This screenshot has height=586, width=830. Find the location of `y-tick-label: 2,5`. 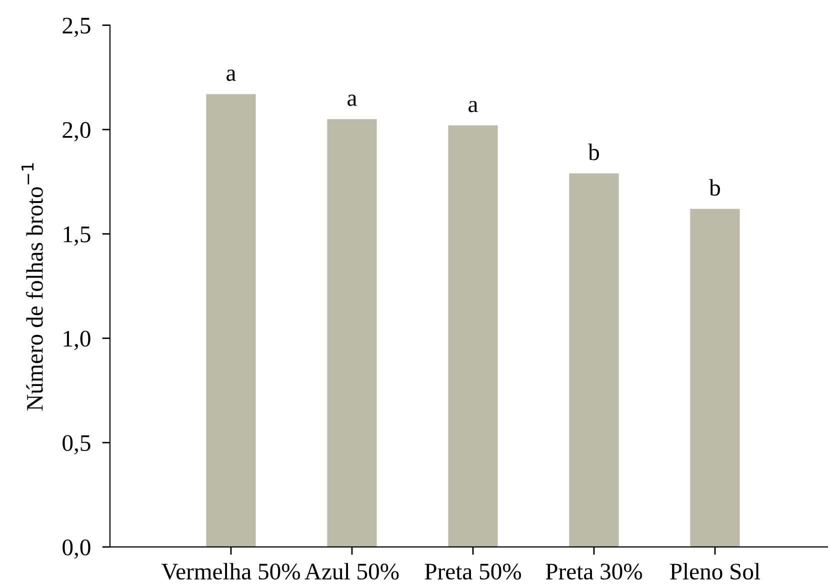

y-tick-label: 2,5 is located at coordinates (76, 28).